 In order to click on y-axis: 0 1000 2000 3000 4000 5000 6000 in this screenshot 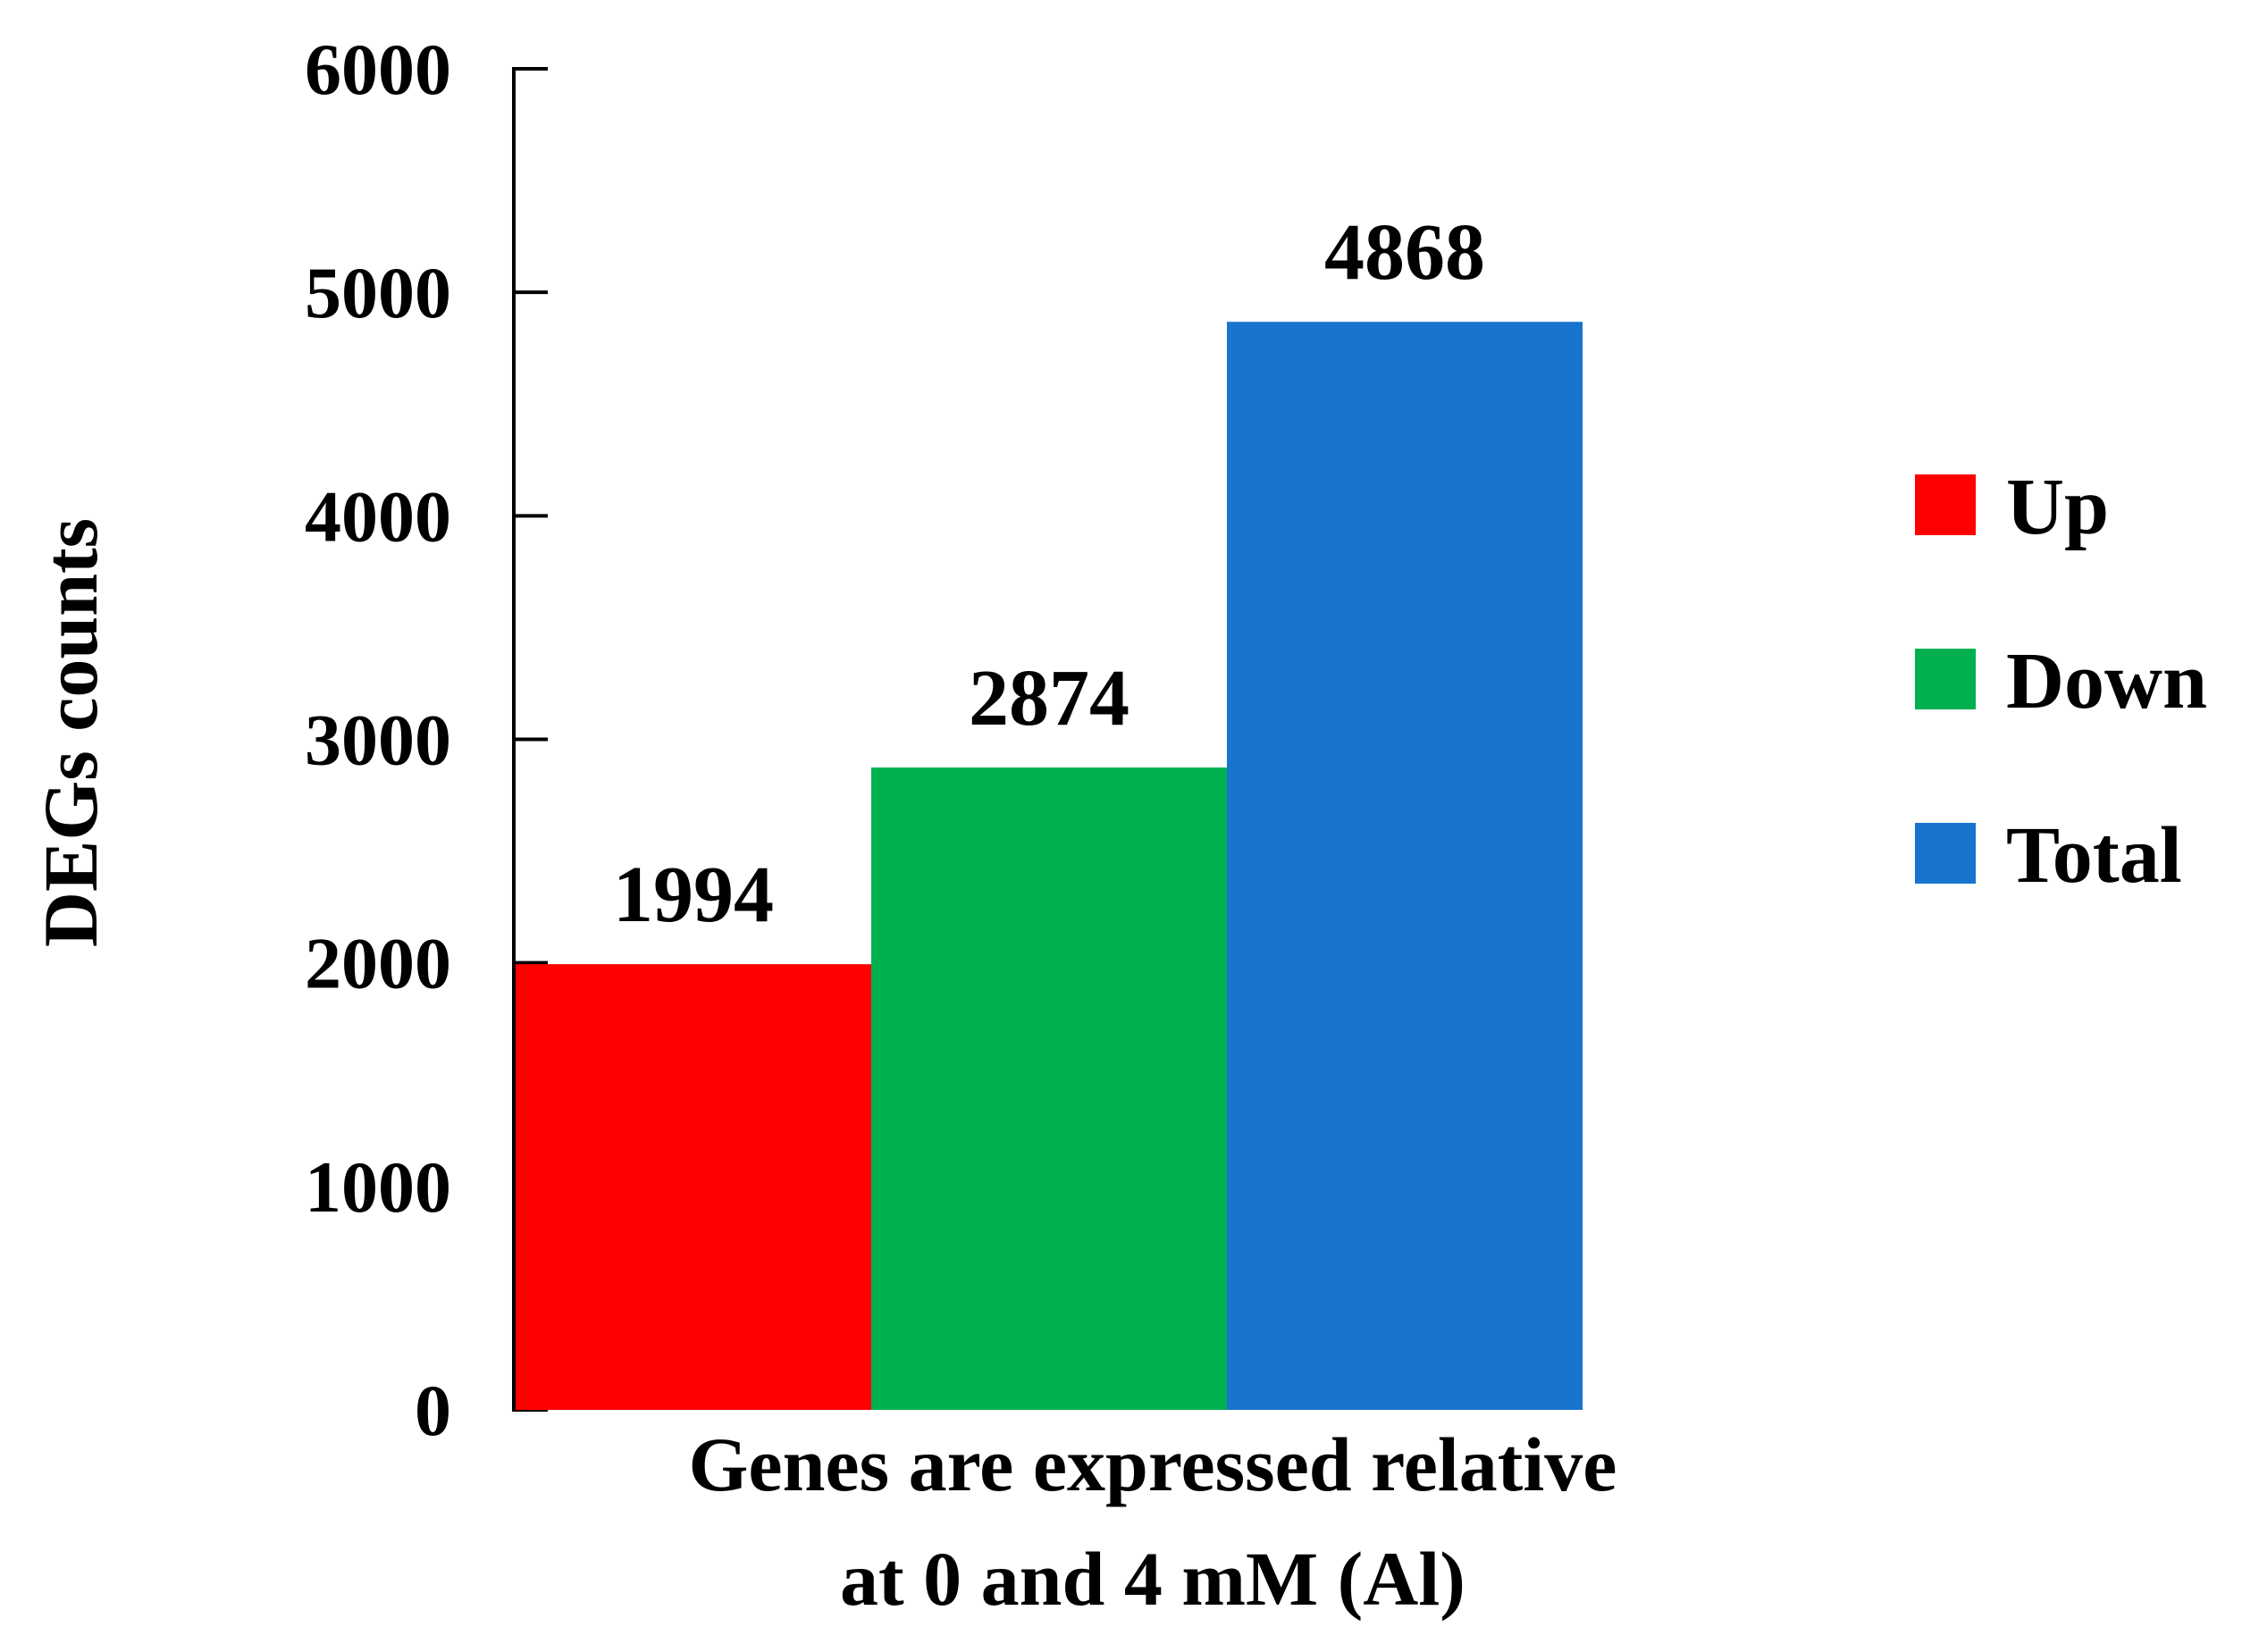, I will do `click(426, 740)`.